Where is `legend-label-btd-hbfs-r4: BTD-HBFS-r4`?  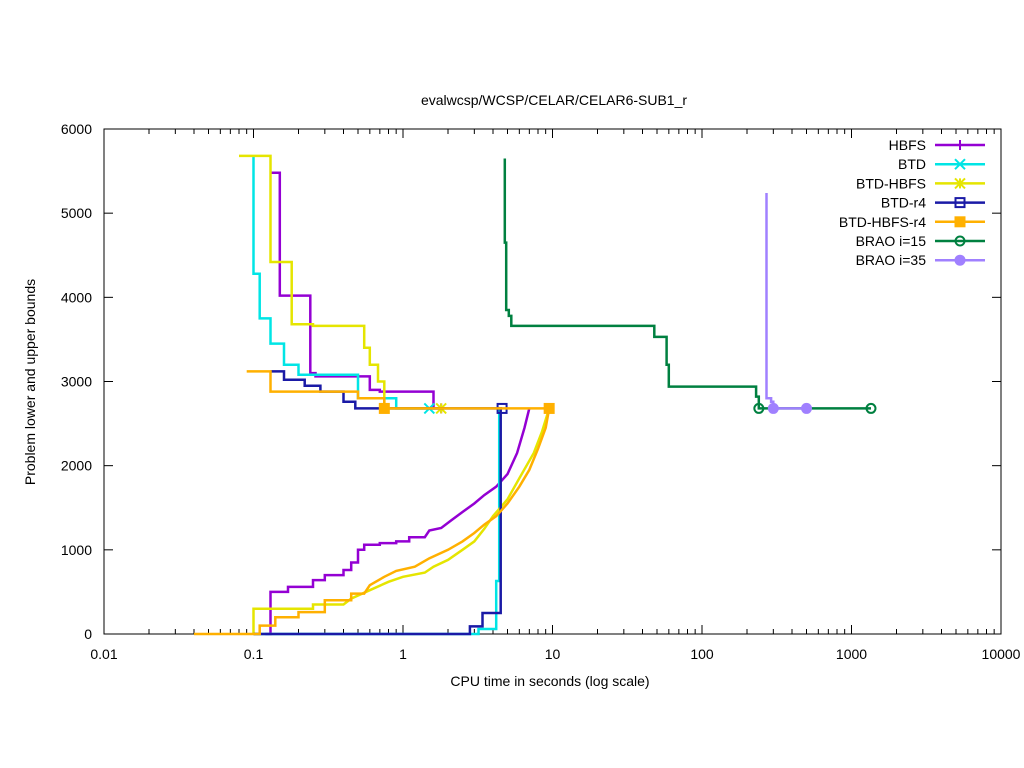
legend-label-btd-hbfs-r4: BTD-HBFS-r4 is located at coordinates (882, 222).